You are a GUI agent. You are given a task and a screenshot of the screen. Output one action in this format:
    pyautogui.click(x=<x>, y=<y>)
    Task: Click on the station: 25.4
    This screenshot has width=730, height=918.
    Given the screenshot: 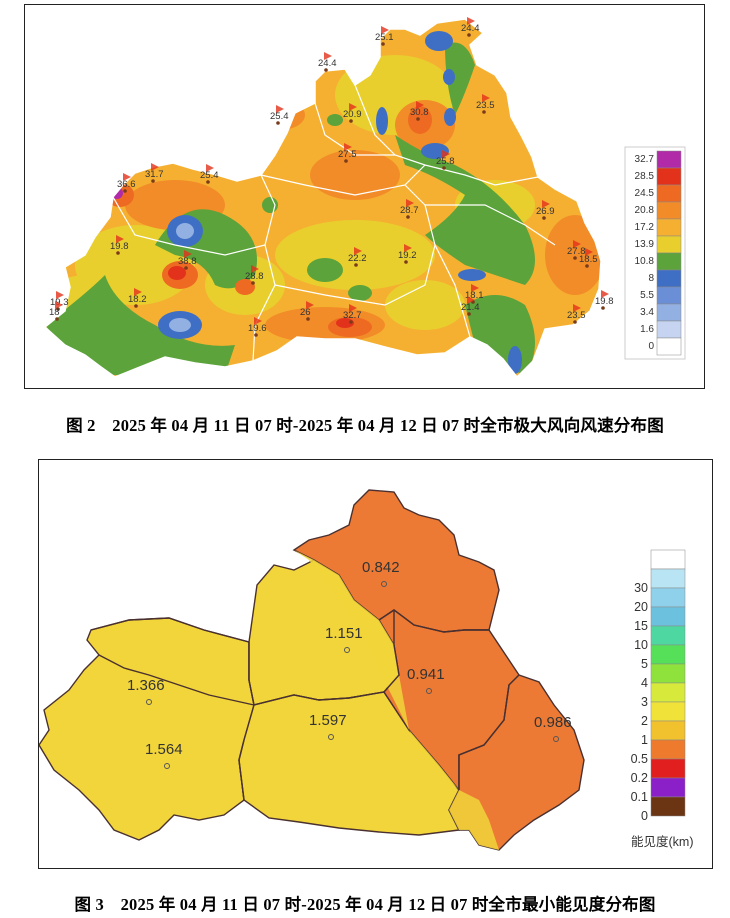 What is the action you would take?
    pyautogui.click(x=279, y=115)
    